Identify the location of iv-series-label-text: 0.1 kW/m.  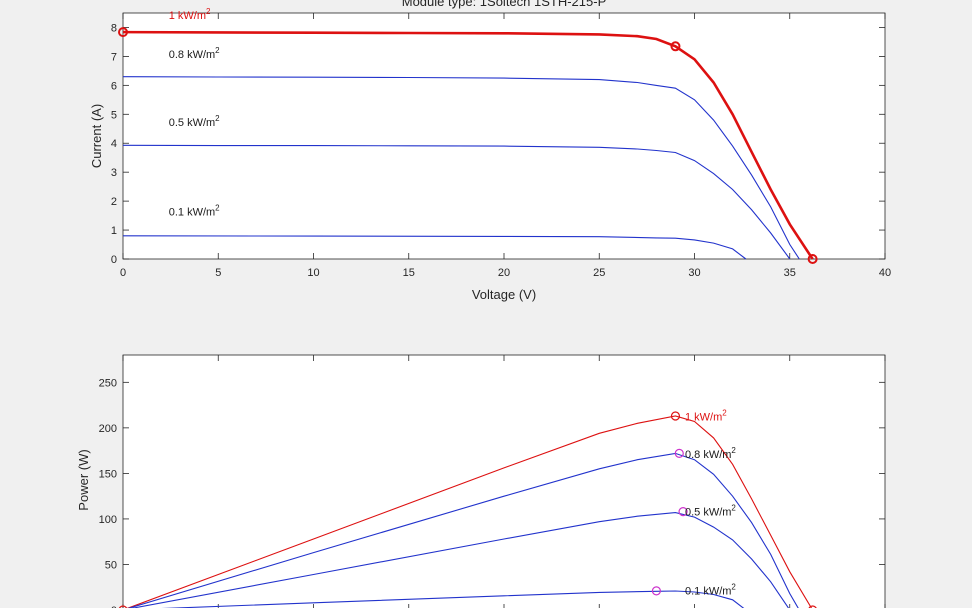
(192, 213).